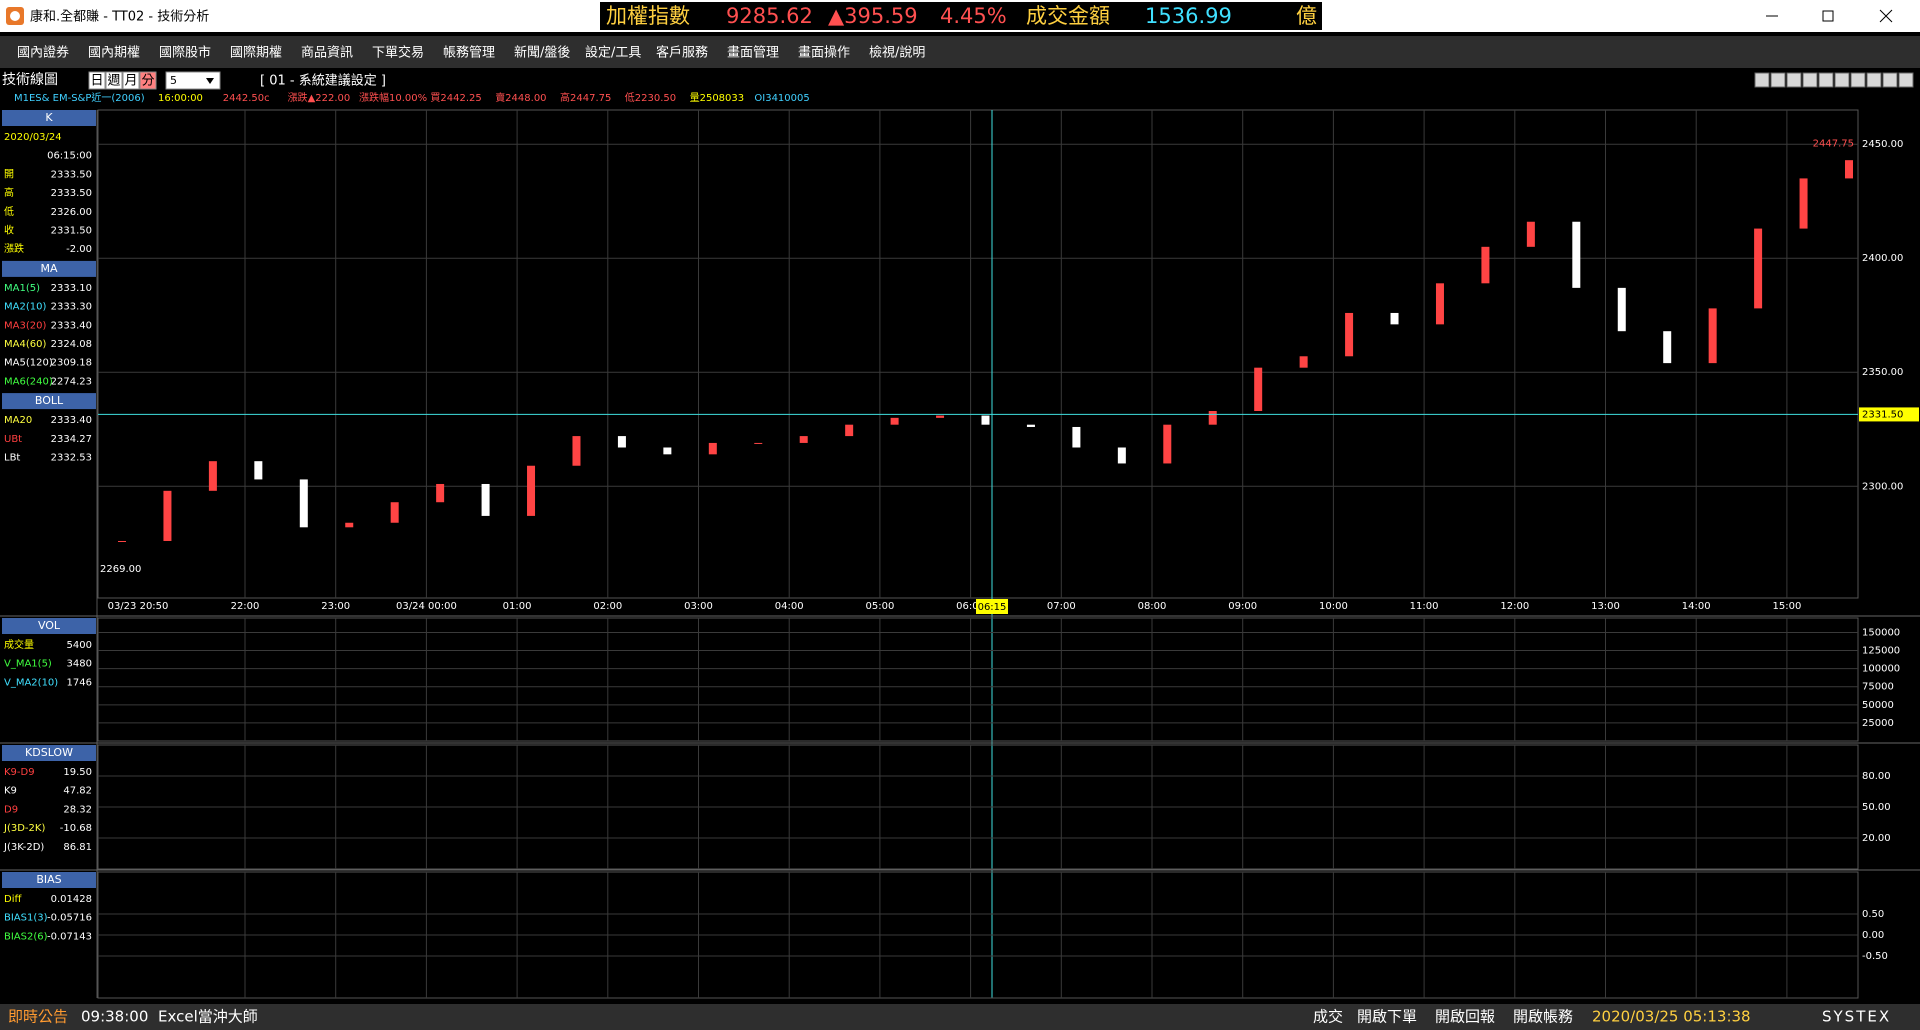  What do you see at coordinates (193, 80) in the screenshot?
I see `interval-box` at bounding box center [193, 80].